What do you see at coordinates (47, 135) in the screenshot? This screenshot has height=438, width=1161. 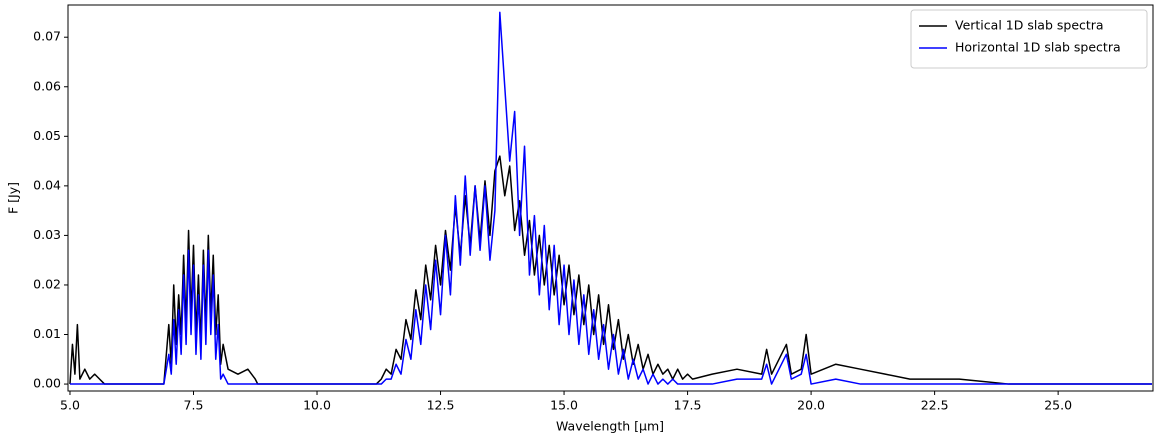 I see `y-tick-label: 0.05` at bounding box center [47, 135].